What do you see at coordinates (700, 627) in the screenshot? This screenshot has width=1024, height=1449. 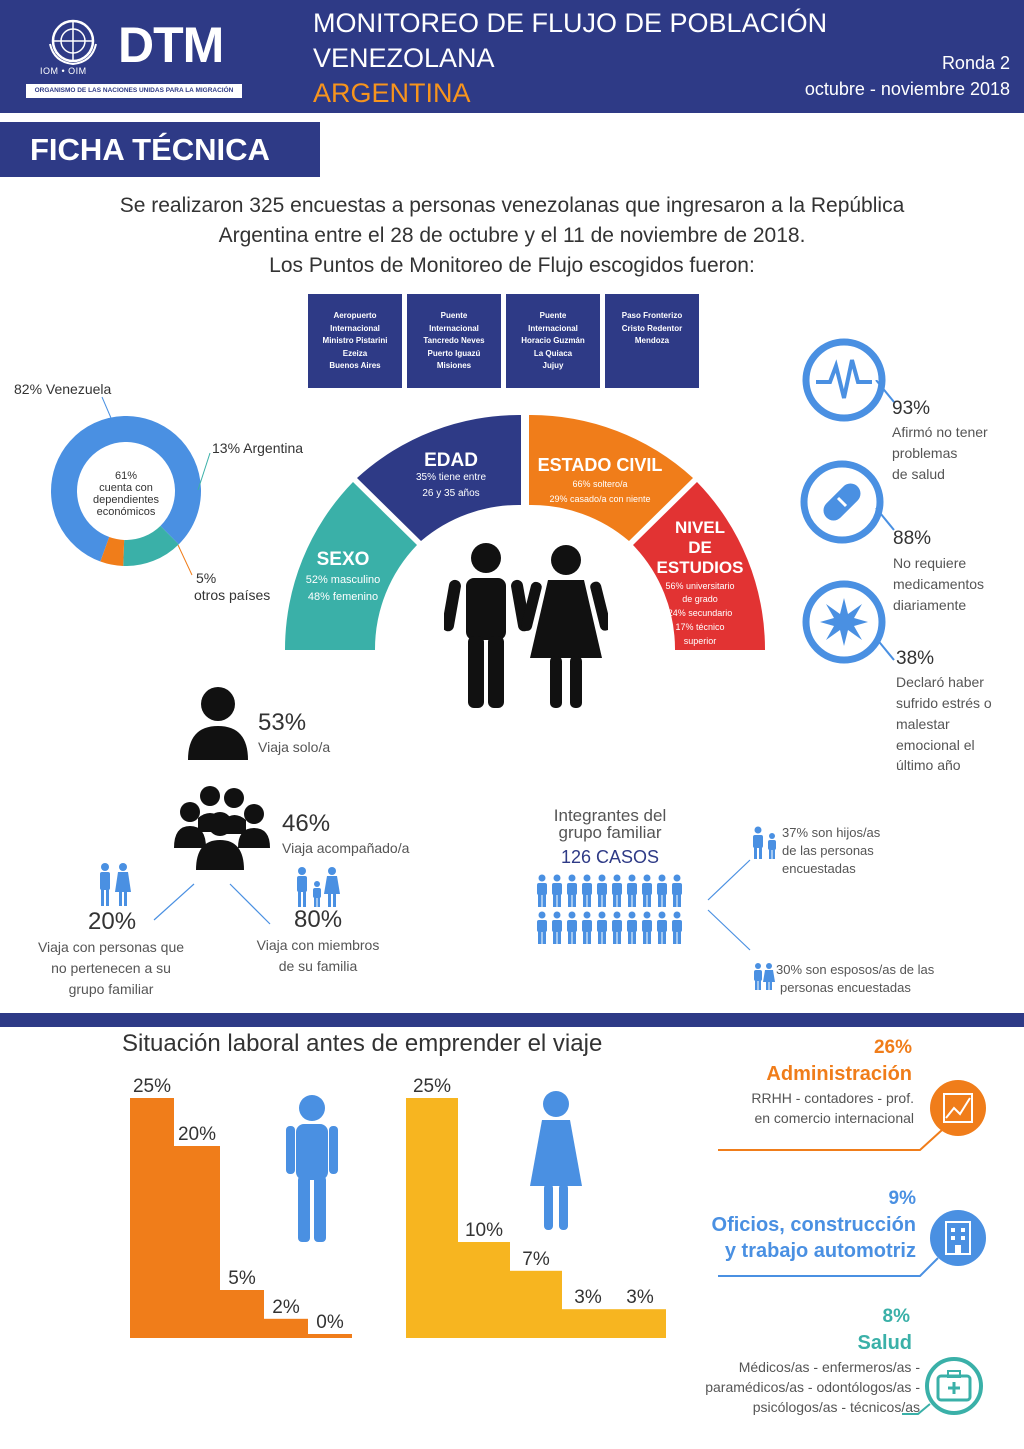 I see `estudios-line-4: 17% técnico` at bounding box center [700, 627].